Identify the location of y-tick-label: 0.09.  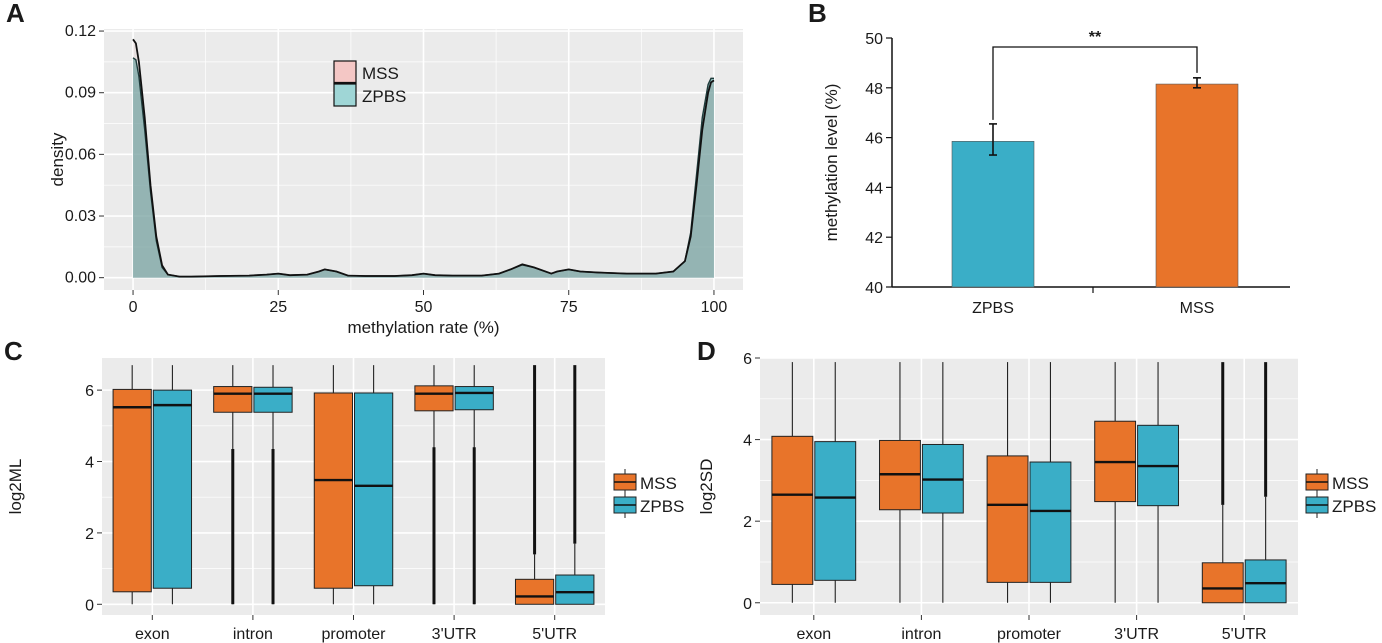
(80, 93).